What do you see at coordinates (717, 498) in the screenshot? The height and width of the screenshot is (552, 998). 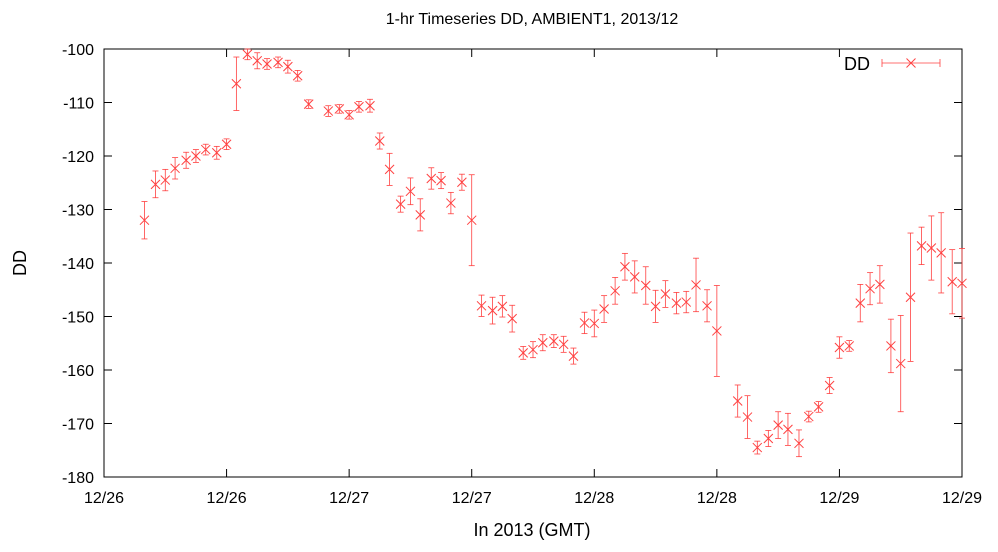 I see `x-tick-label: 12/28` at bounding box center [717, 498].